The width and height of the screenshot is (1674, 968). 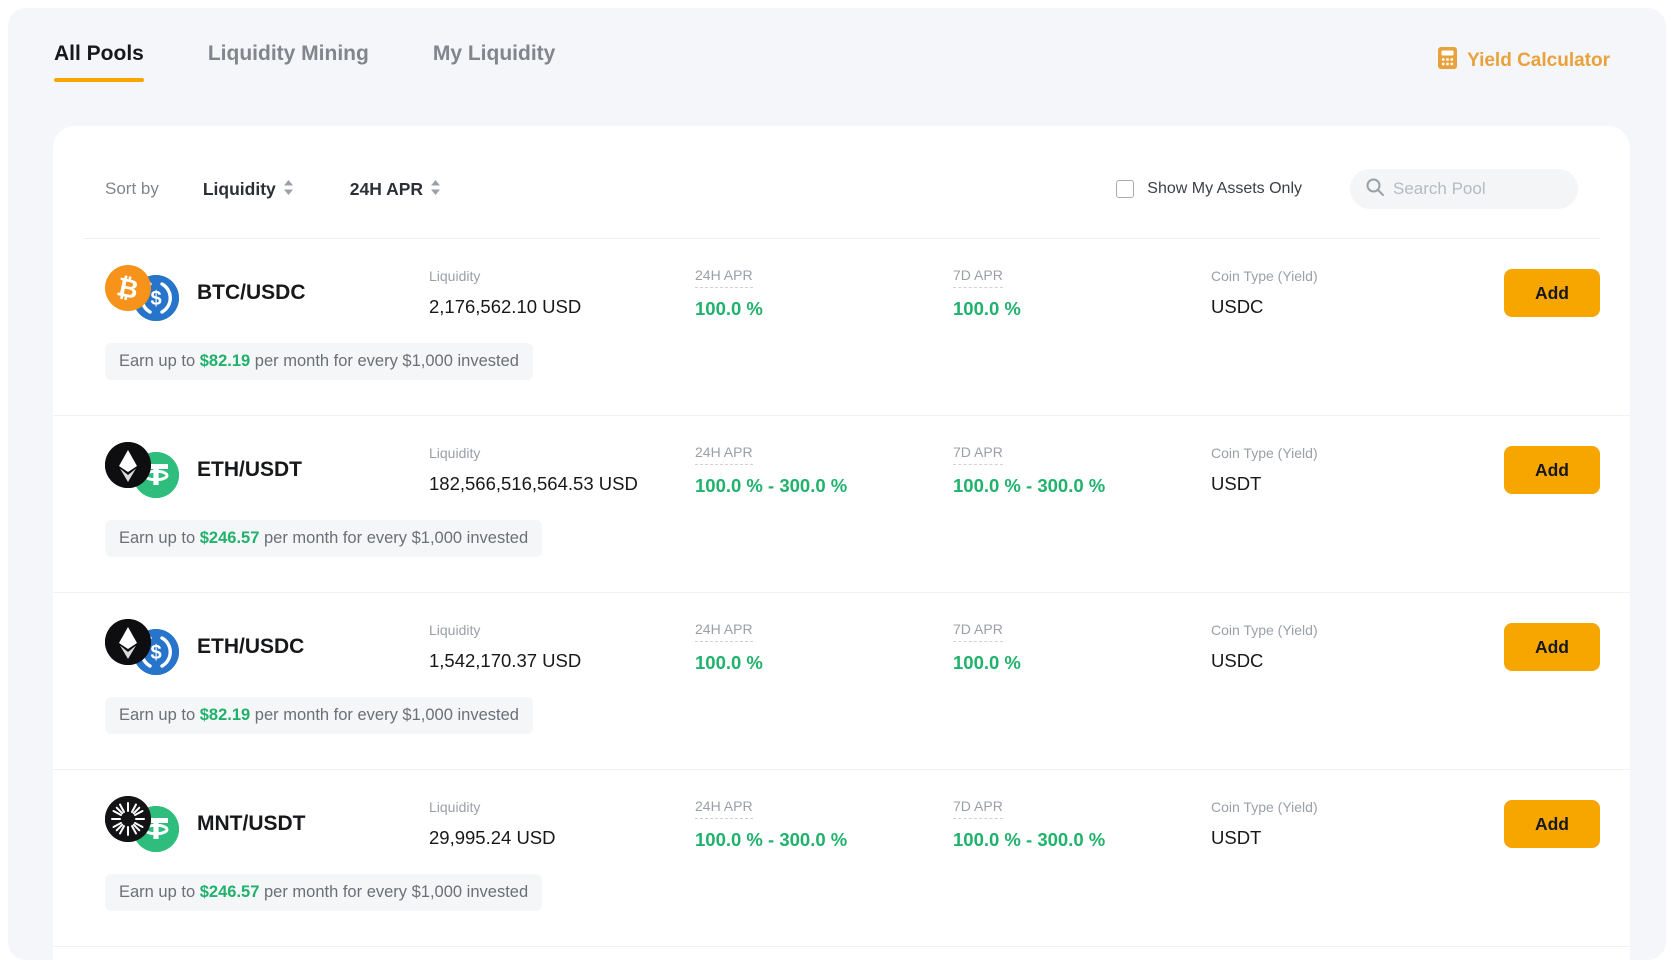 What do you see at coordinates (128, 288) in the screenshot?
I see `btc-icon: ₿` at bounding box center [128, 288].